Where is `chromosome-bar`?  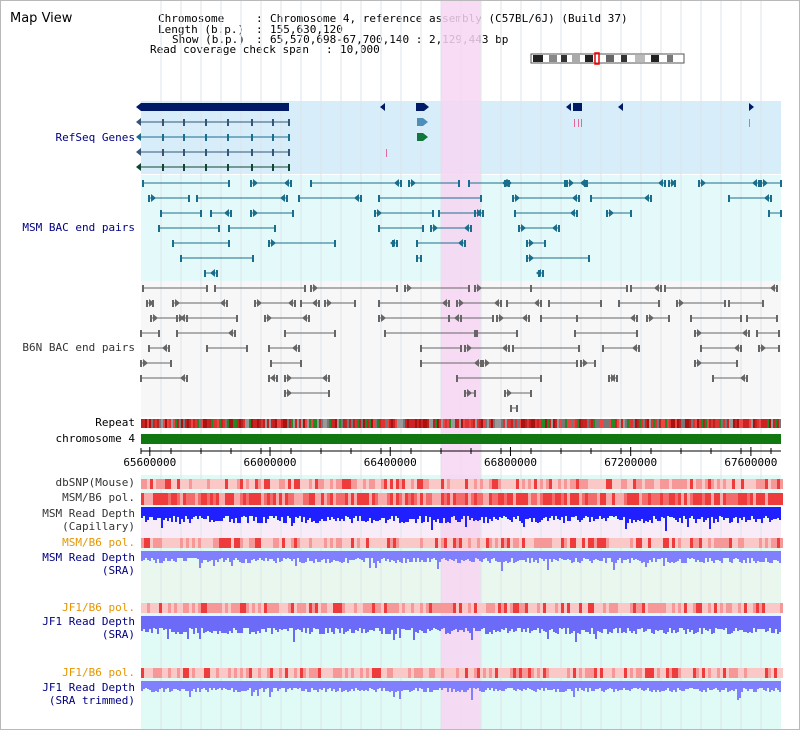
chromosome-bar is located at coordinates (461, 439).